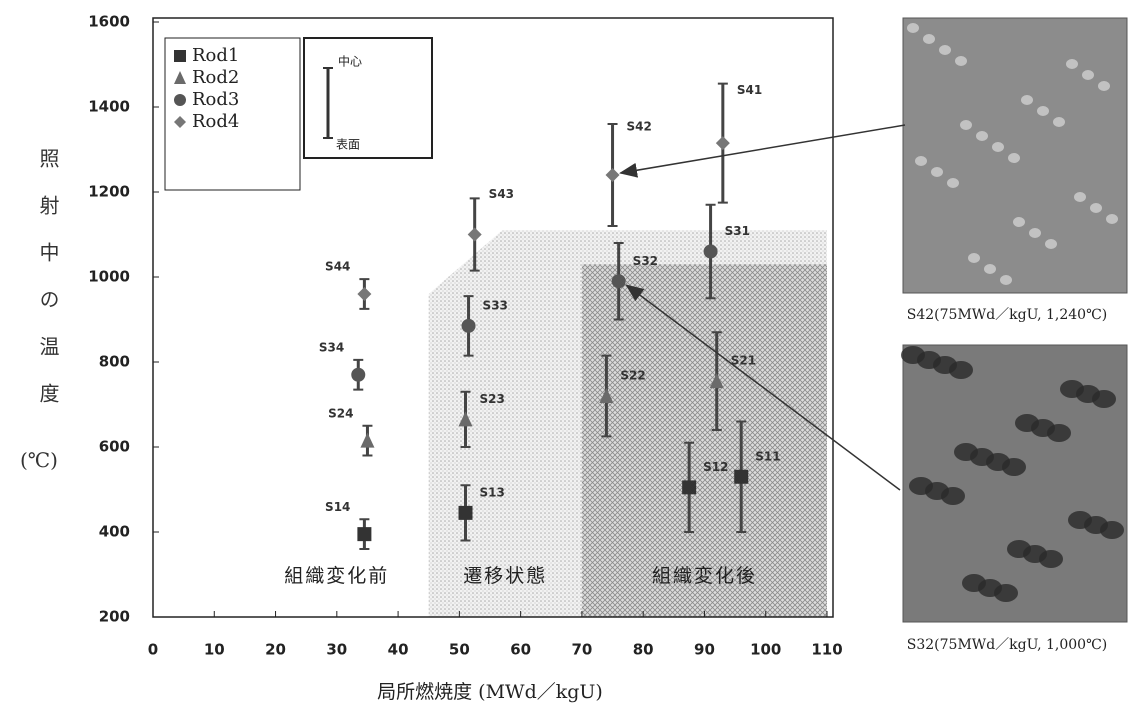 Image resolution: width=1137 pixels, height=720 pixels. What do you see at coordinates (340, 413) in the screenshot?
I see `point-label: S24` at bounding box center [340, 413].